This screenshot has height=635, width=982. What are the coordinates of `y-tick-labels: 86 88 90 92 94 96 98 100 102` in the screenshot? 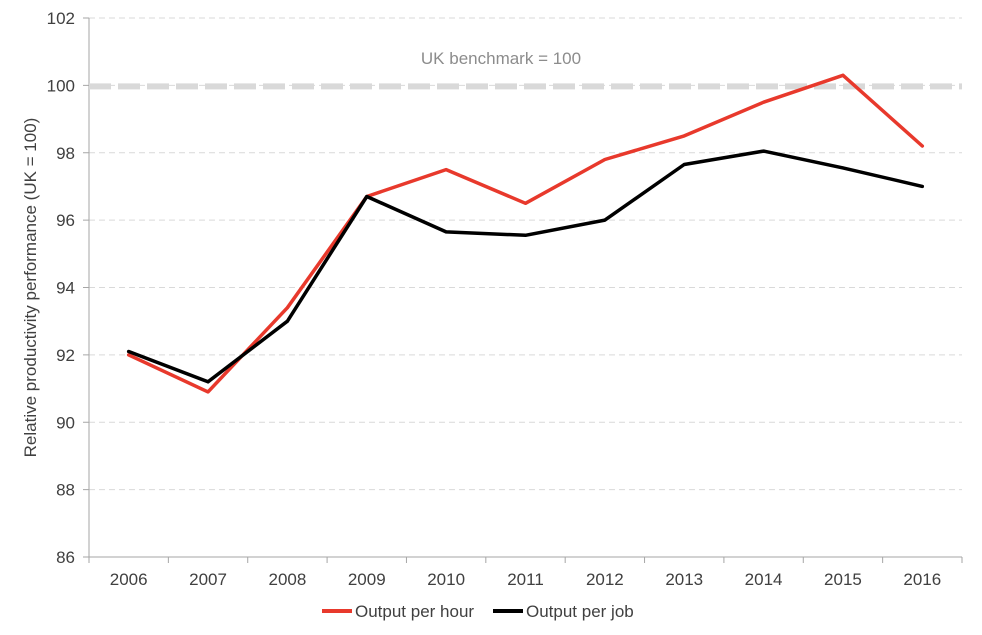 It's located at (61, 288).